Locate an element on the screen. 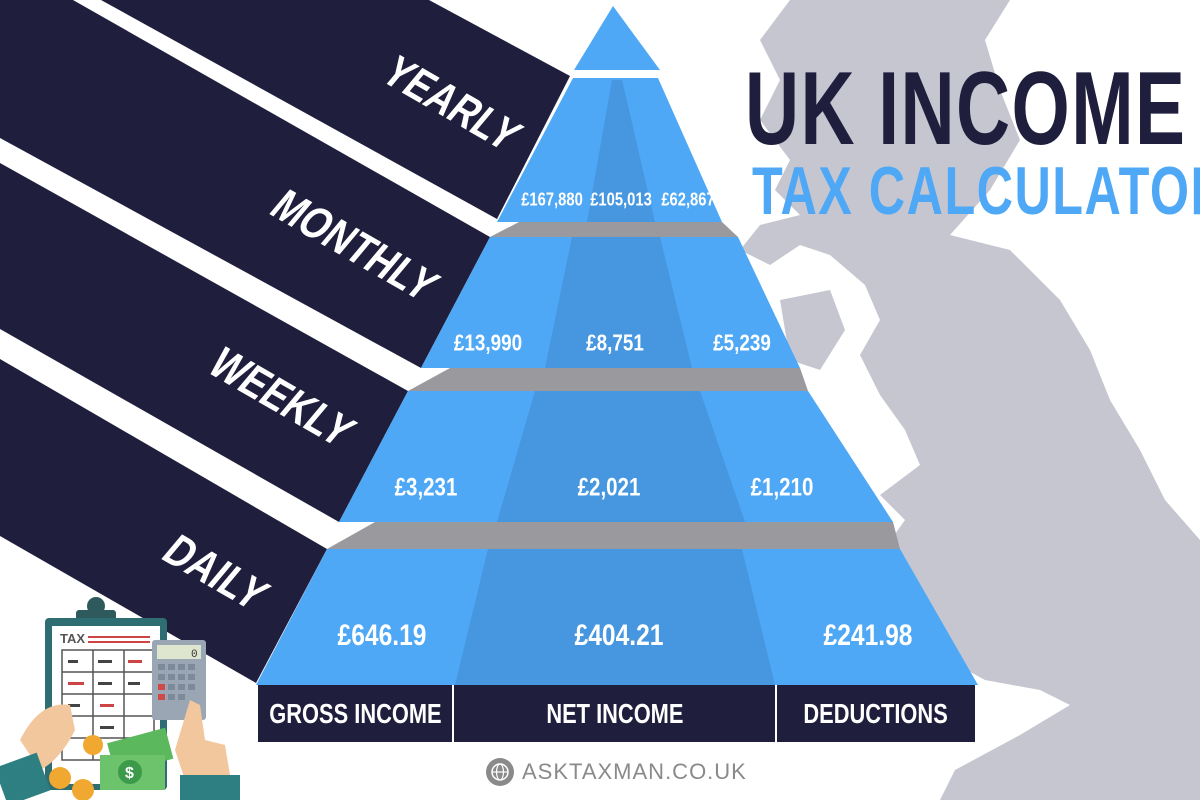 The image size is (1200, 800). band-daily is located at coordinates (163, 521).